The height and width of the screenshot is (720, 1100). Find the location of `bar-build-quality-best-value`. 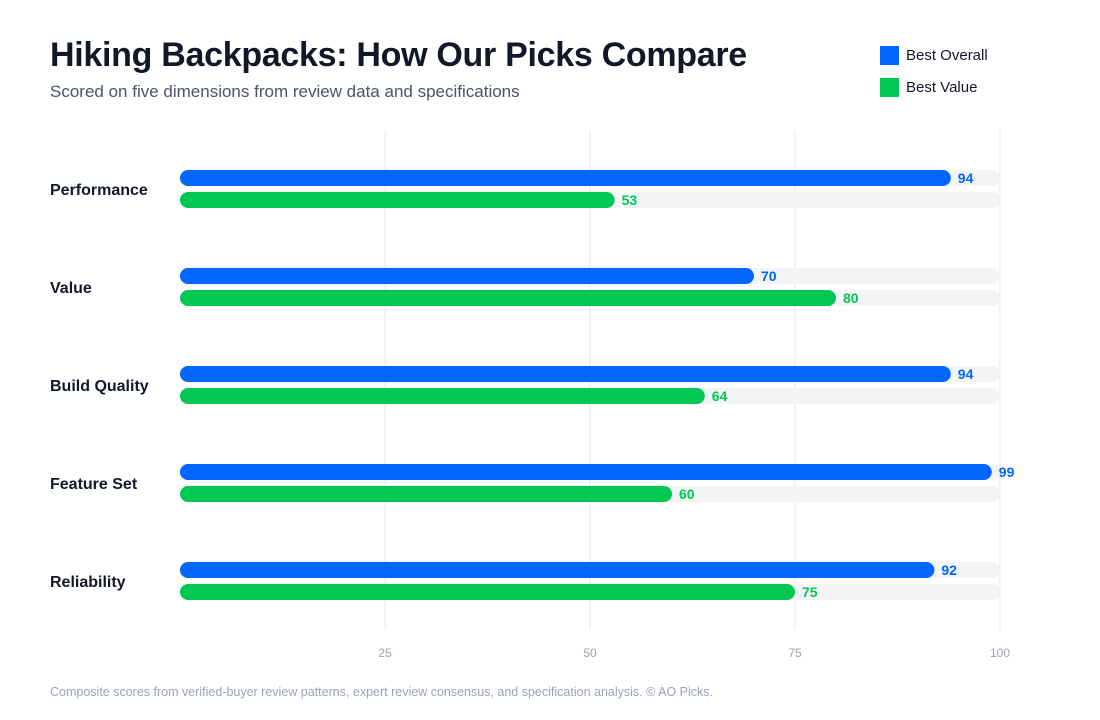

bar-build-quality-best-value is located at coordinates (442, 396).